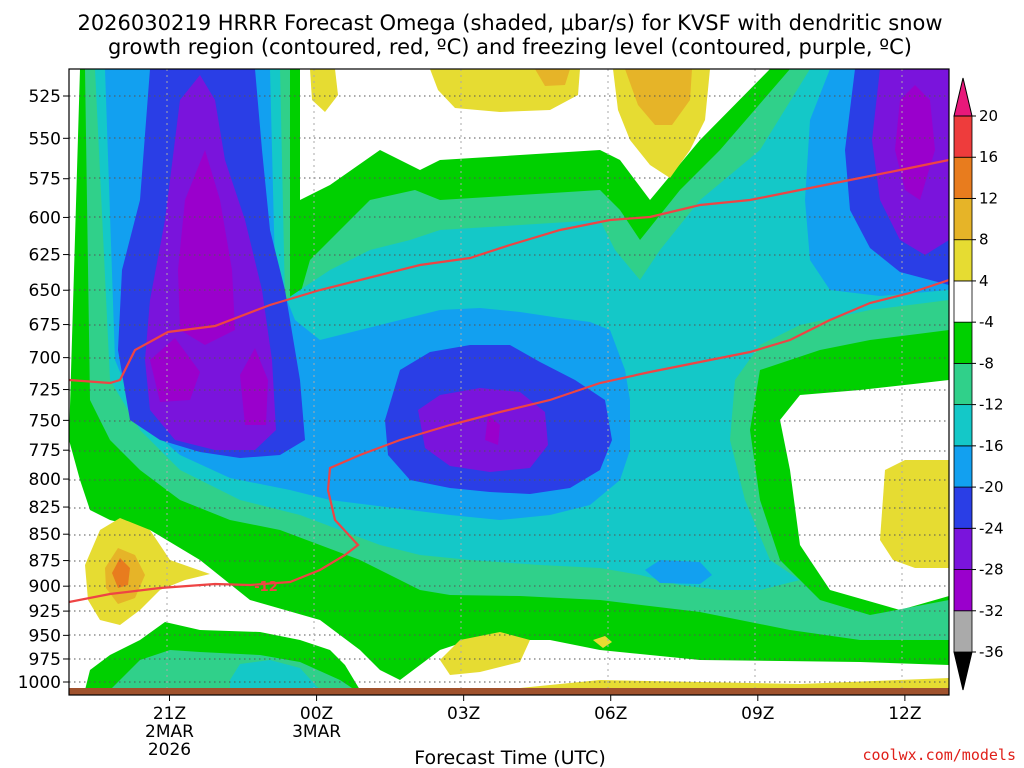 The width and height of the screenshot is (1024, 768). Describe the element at coordinates (986, 363) in the screenshot. I see `colorbar-label: -8` at that location.